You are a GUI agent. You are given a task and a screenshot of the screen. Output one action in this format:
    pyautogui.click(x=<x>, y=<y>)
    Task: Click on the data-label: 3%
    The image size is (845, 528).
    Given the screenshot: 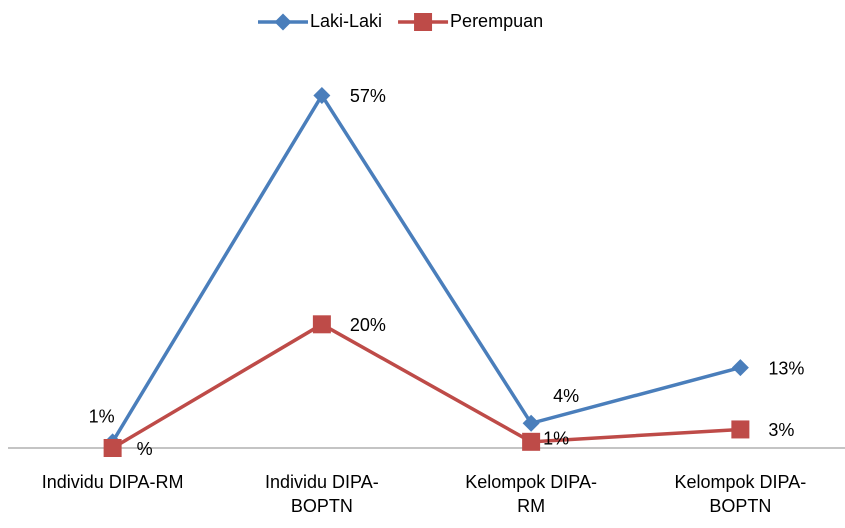 What is the action you would take?
    pyautogui.click(x=781, y=430)
    